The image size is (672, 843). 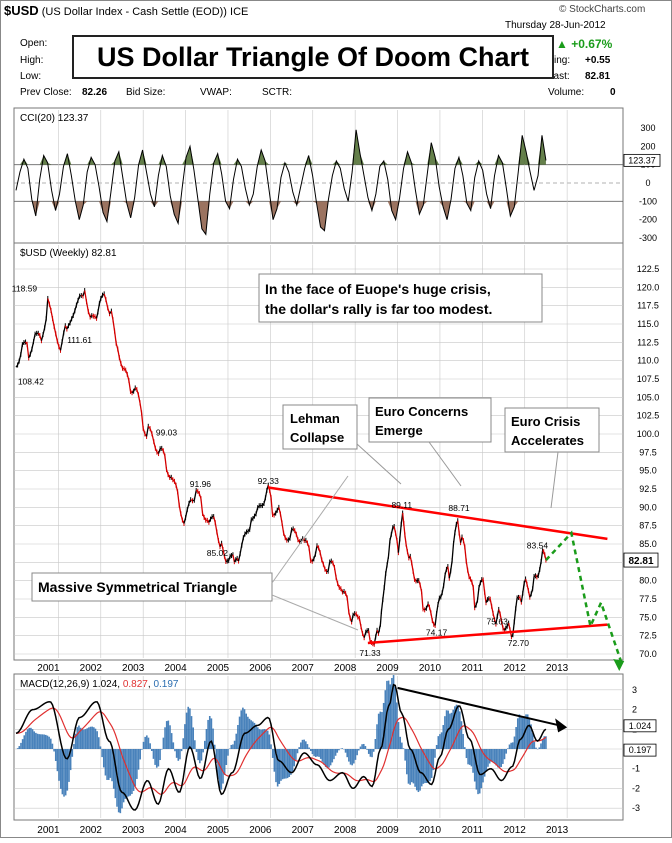 I want to click on price-tick-label: 87.5, so click(x=648, y=526).